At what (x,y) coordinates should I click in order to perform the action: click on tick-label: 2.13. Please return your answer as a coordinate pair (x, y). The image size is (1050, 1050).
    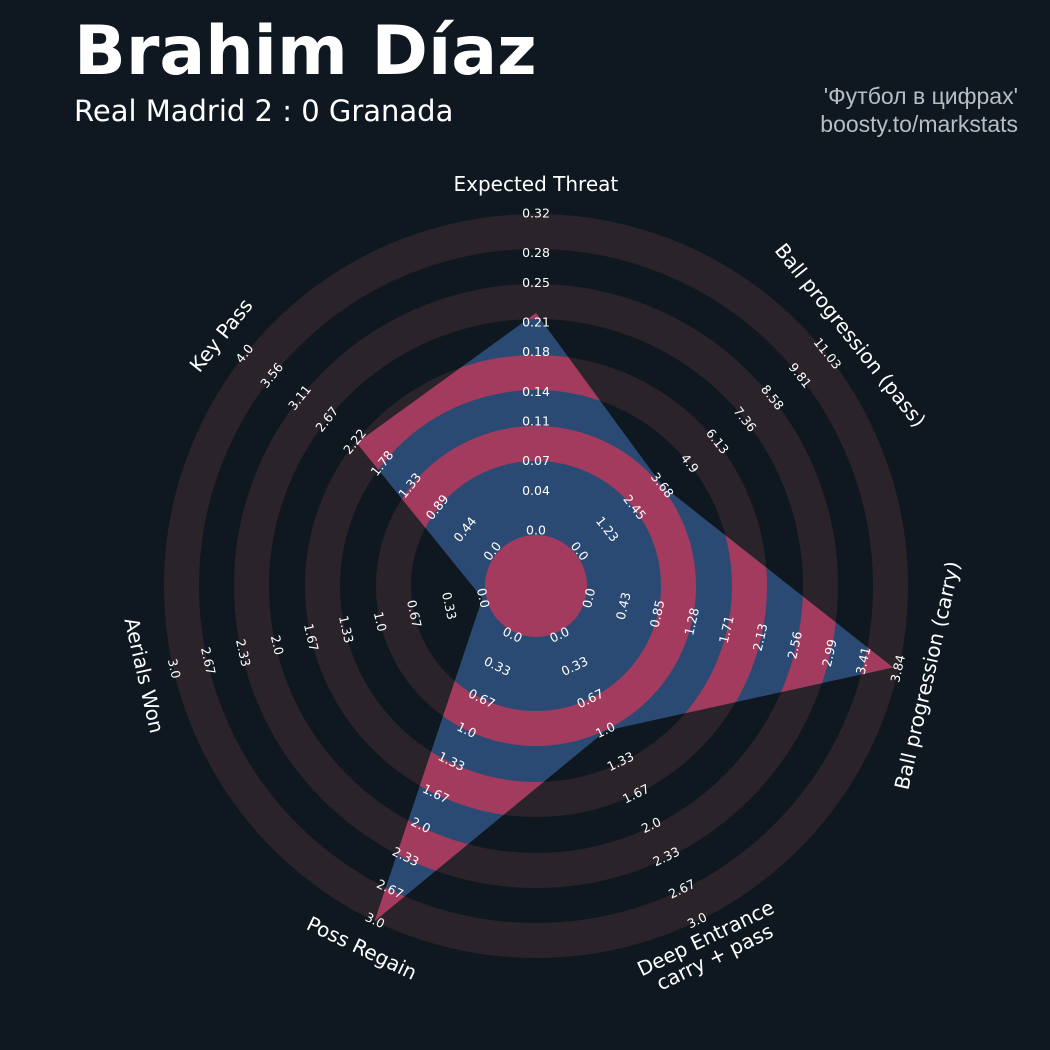
    Looking at the image, I should click on (760, 637).